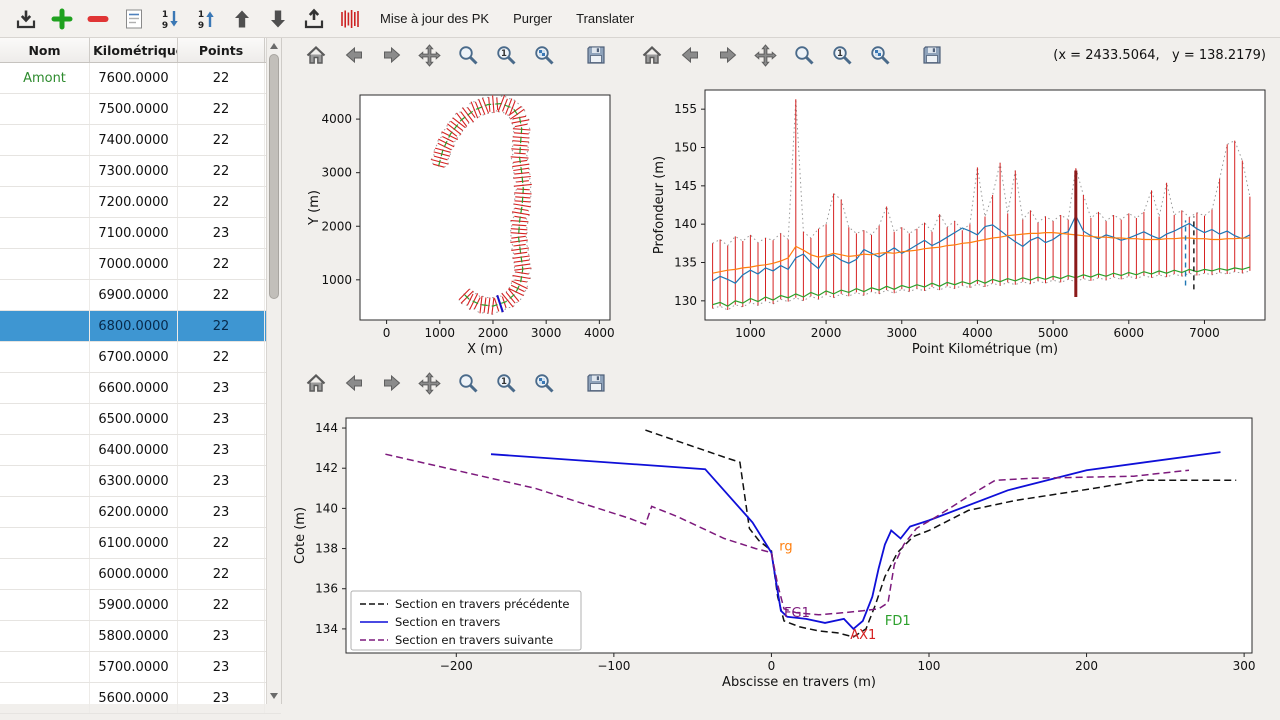 This screenshot has height=720, width=1280. What do you see at coordinates (140, 233) in the screenshot?
I see `table-row: 7100.0000 23` at bounding box center [140, 233].